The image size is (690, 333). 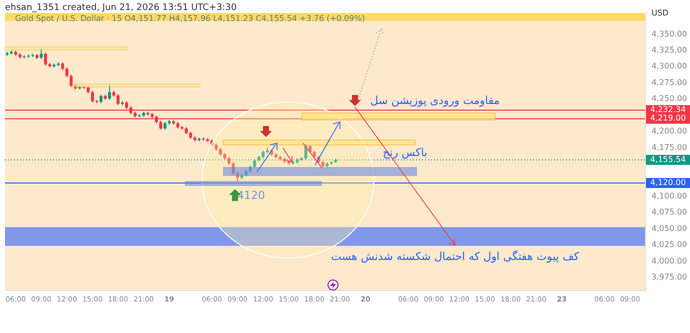 What do you see at coordinates (660, 13) in the screenshot?
I see `y-axis-title: USD` at bounding box center [660, 13].